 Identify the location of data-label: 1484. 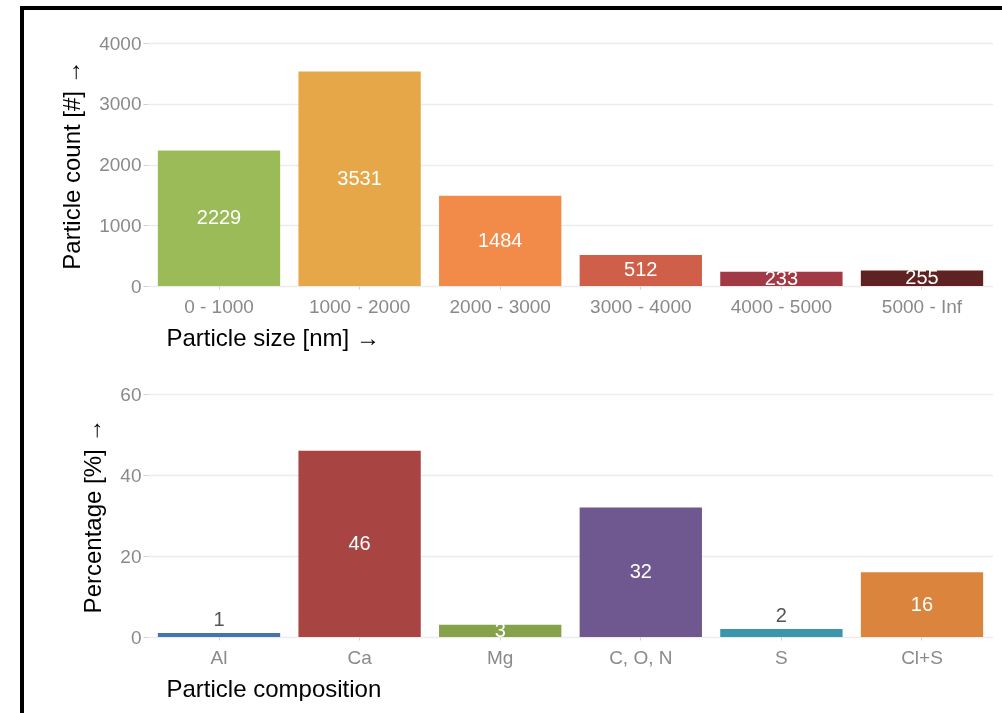
(500, 239).